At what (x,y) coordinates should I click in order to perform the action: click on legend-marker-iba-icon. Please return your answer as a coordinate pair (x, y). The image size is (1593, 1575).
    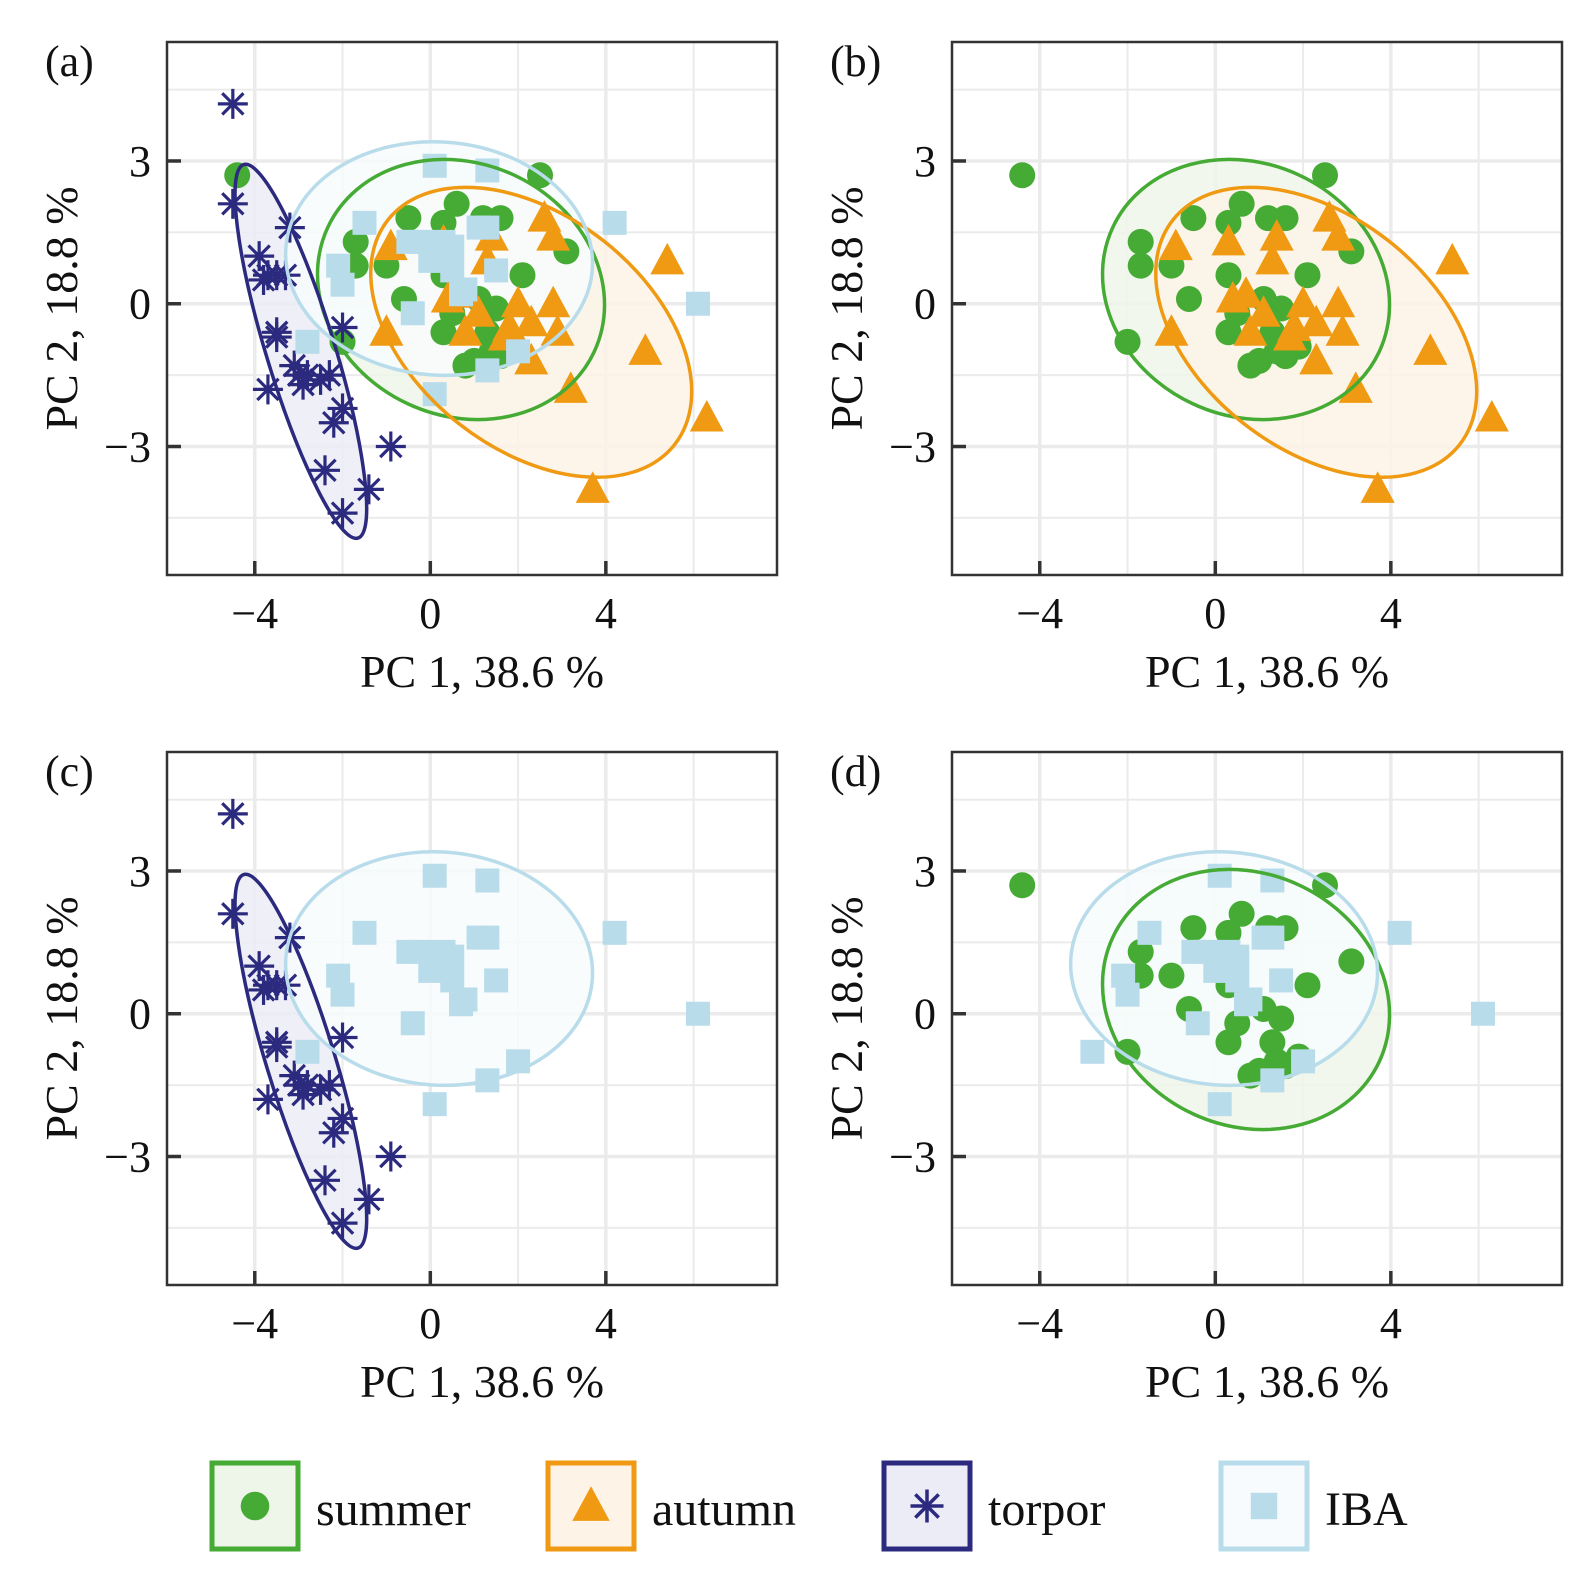
    Looking at the image, I should click on (1264, 1506).